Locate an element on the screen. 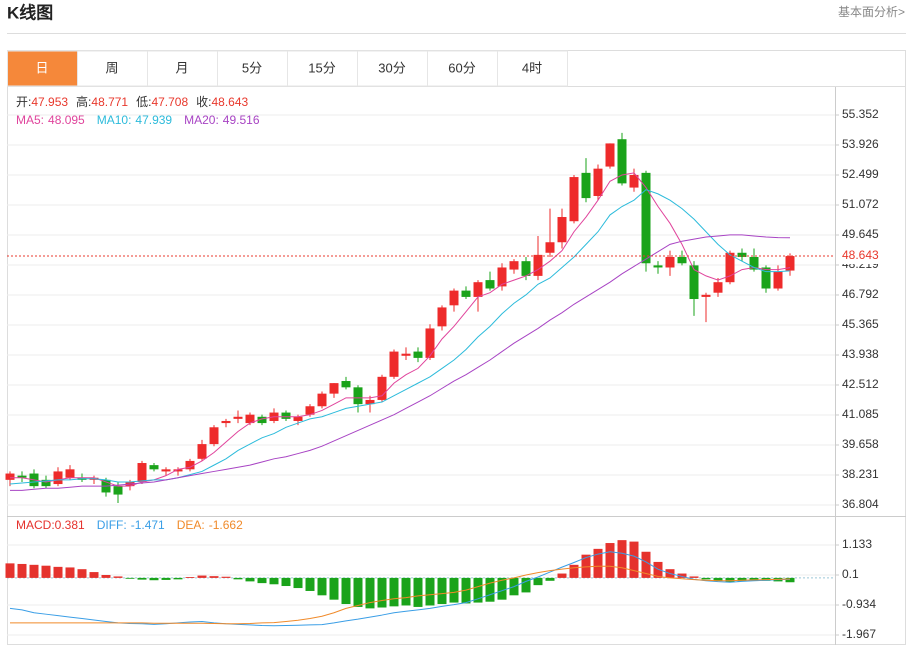  legend-name: DIFF: is located at coordinates (112, 525).